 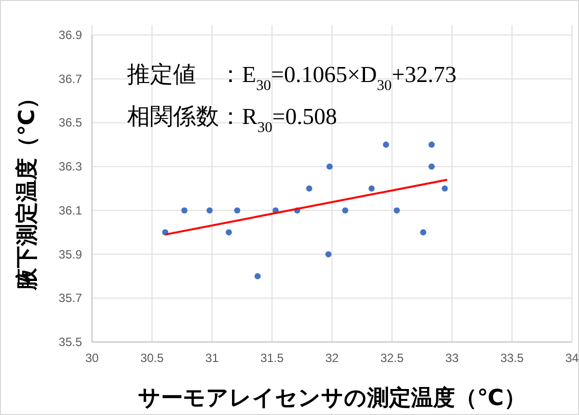 I want to click on x-tick-label: 31, so click(x=212, y=358).